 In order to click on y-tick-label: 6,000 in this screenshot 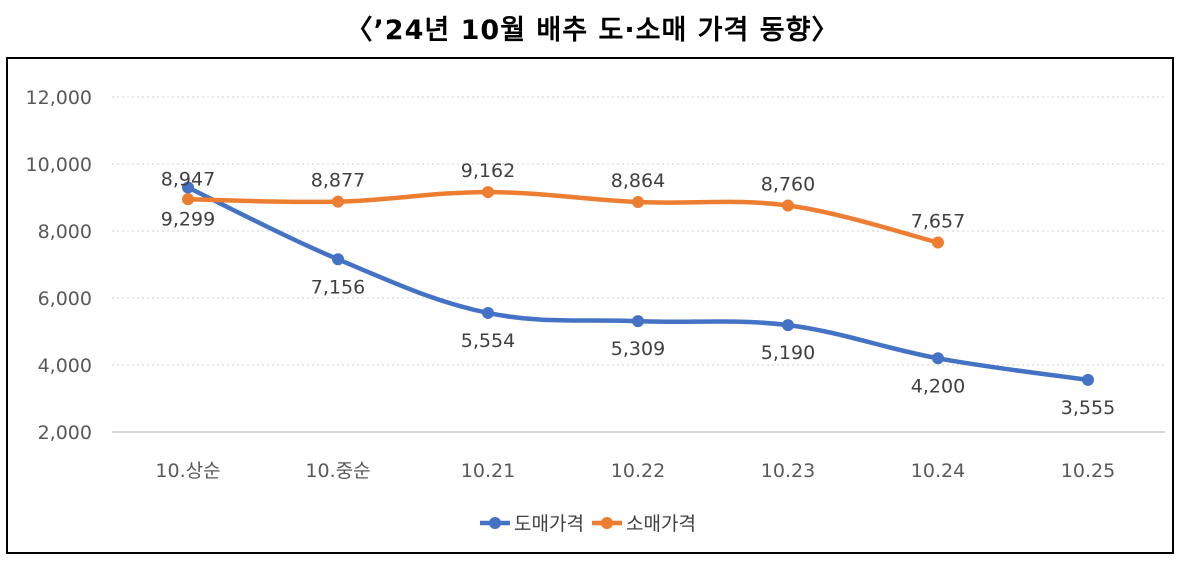, I will do `click(65, 299)`.